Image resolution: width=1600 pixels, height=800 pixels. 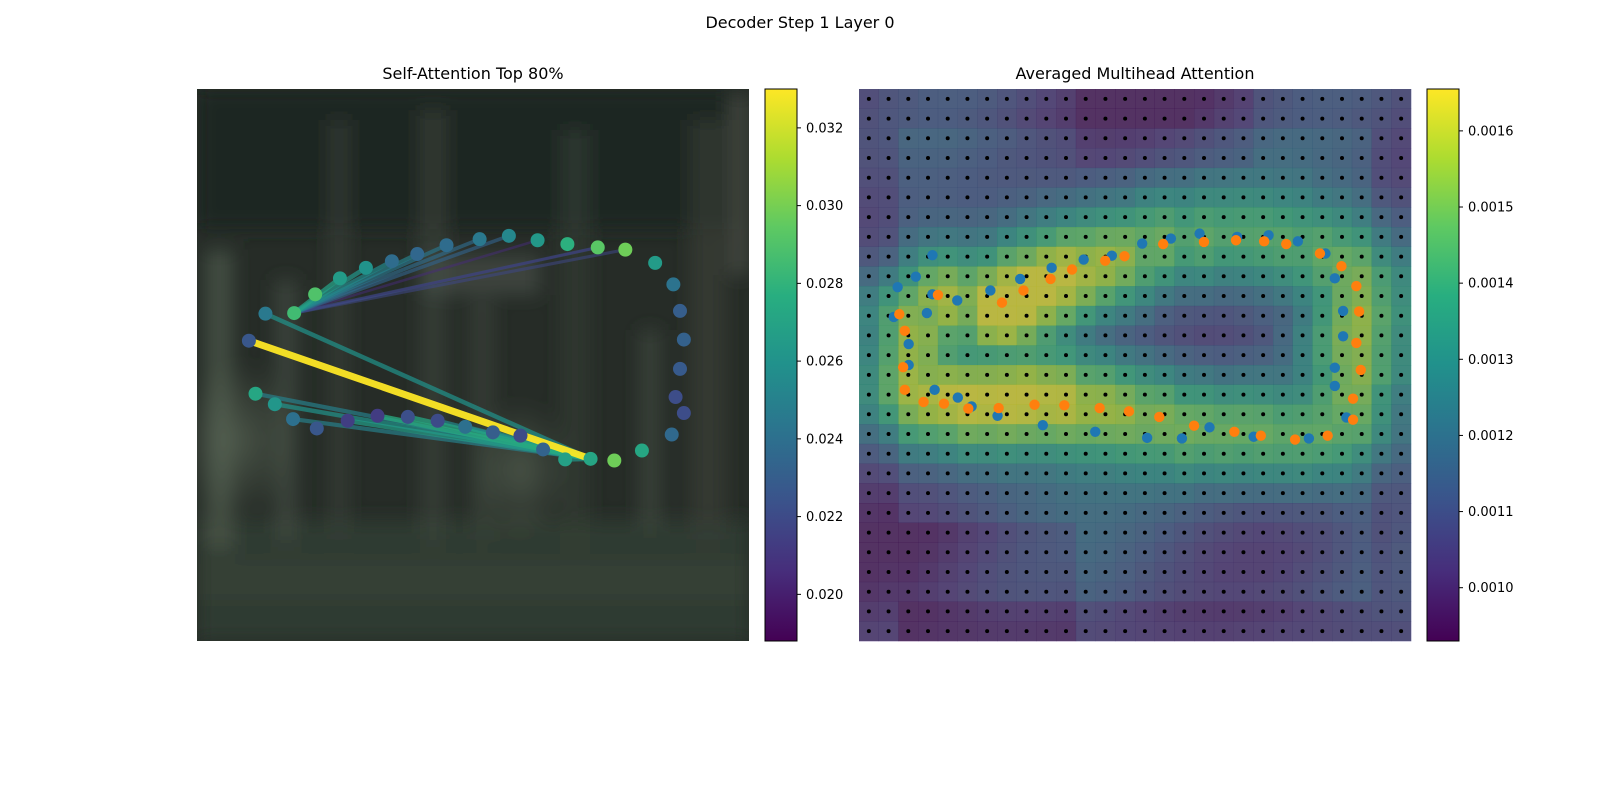 I want to click on colorbar-tick-label: 0.0012, so click(x=1491, y=436).